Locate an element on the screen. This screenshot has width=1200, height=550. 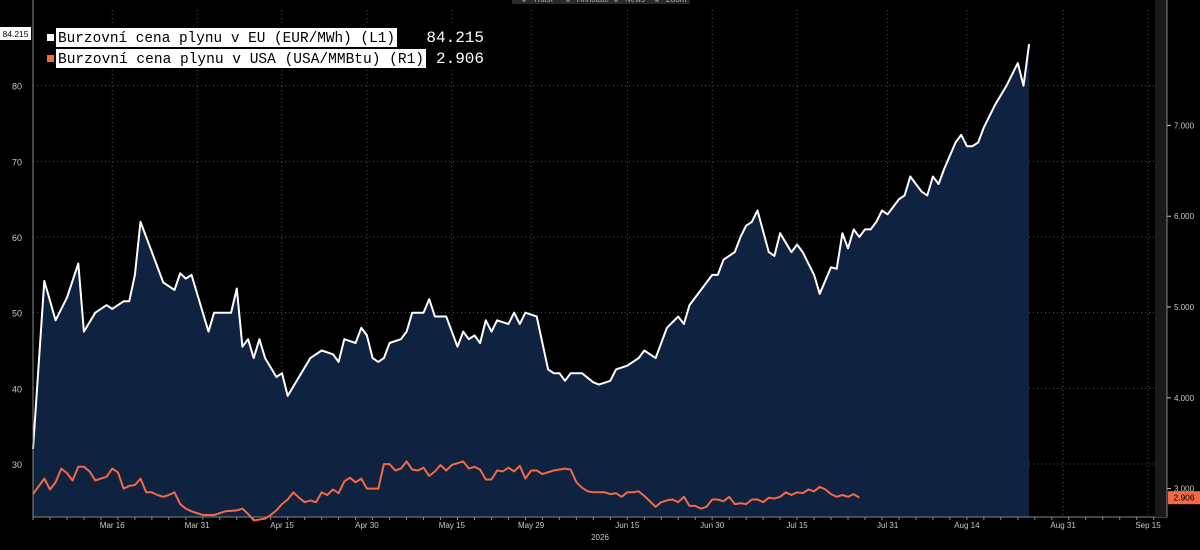
y-right-tick-label: 6.000 is located at coordinates (1184, 216).